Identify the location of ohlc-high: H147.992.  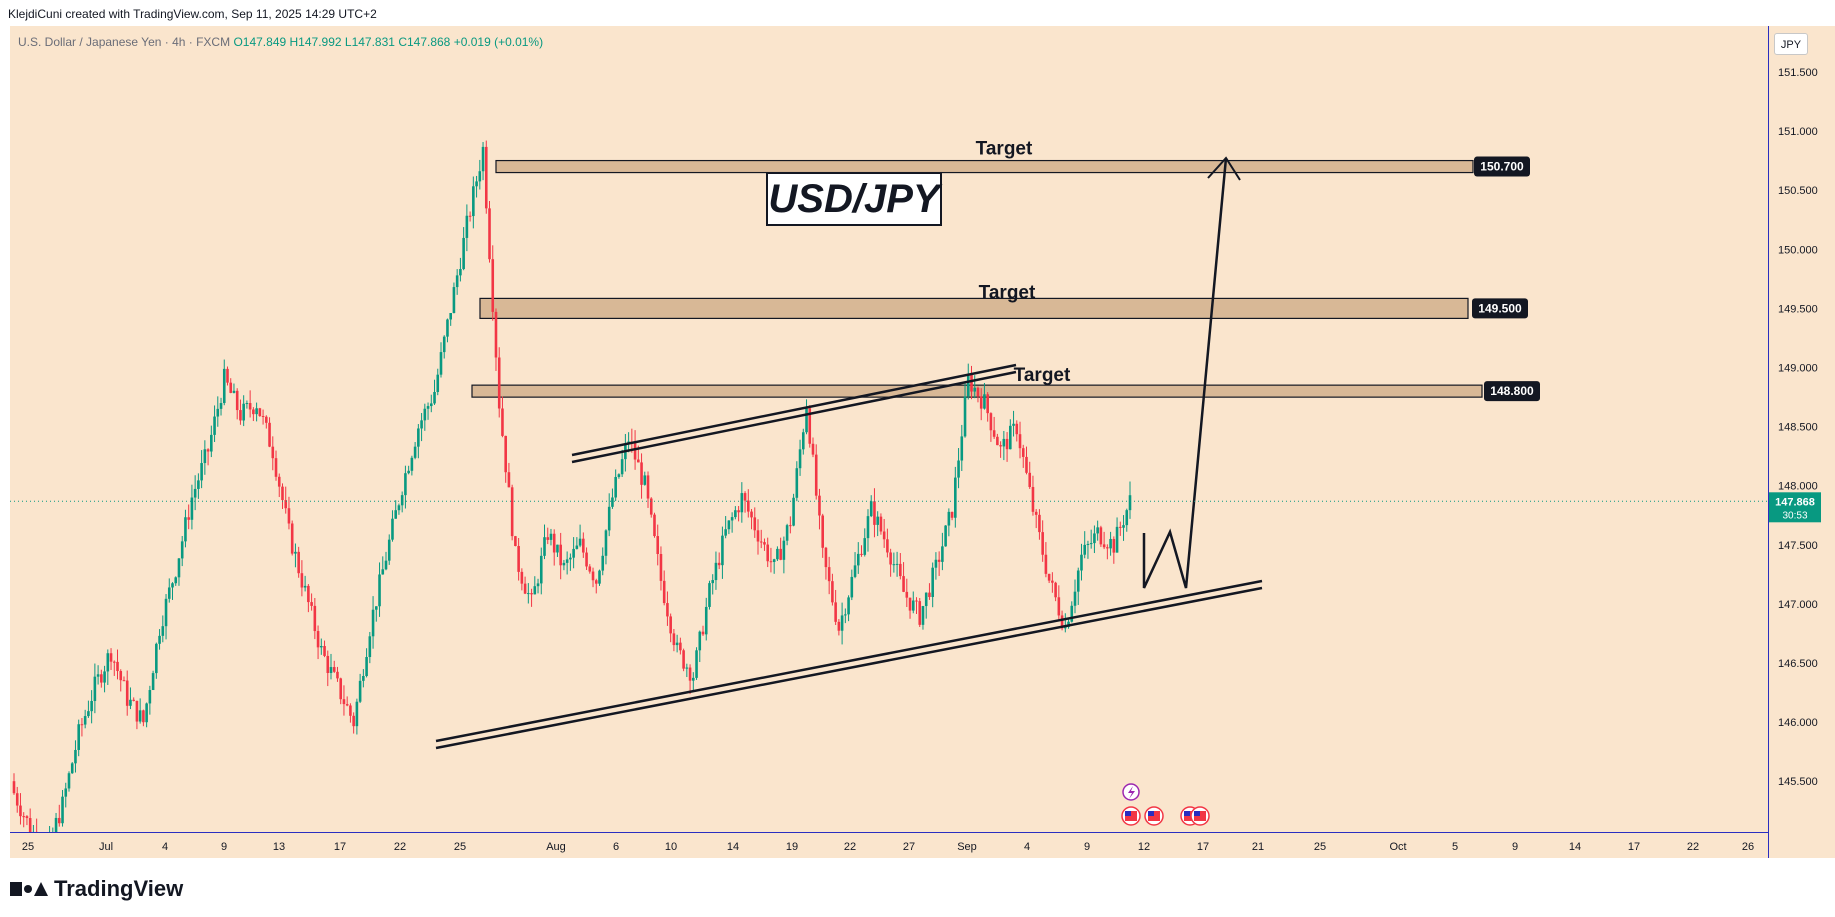
(315, 42).